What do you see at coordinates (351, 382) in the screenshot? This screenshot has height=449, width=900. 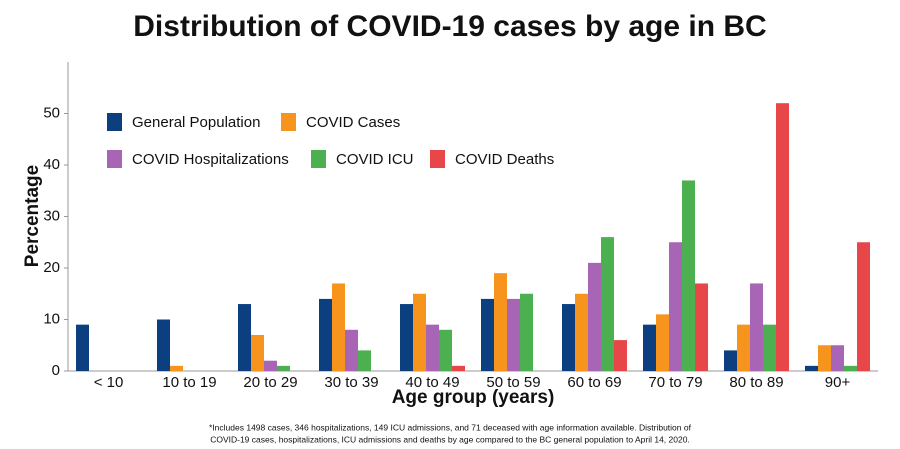 I see `x-tick-label: 30 to 39` at bounding box center [351, 382].